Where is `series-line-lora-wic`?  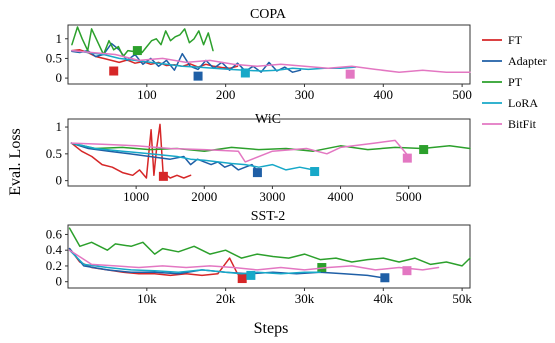 series-line-lora-wic is located at coordinates (192, 156).